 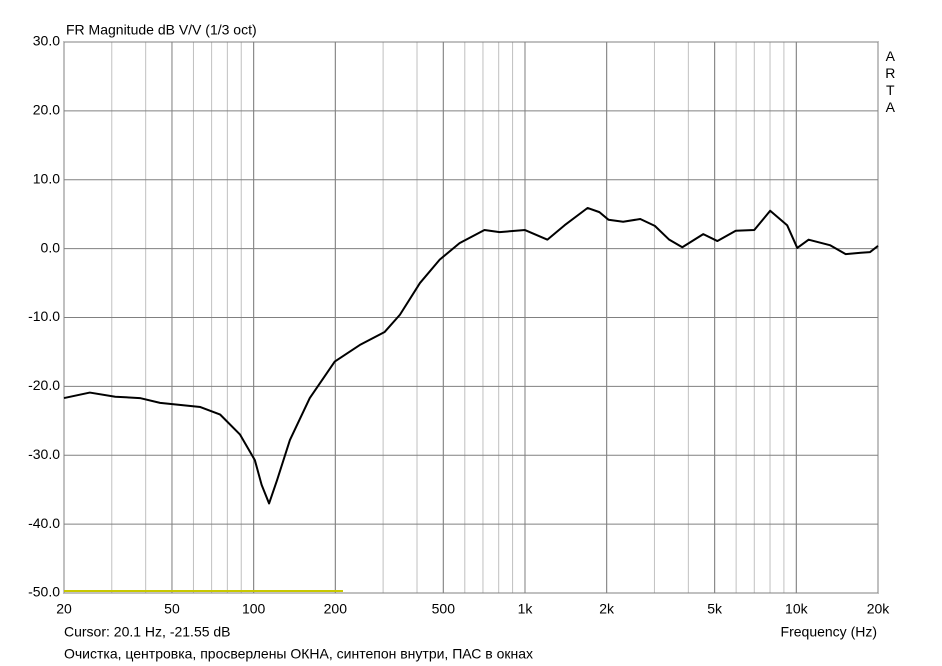 I want to click on x-tick-label: 20, so click(x=64, y=609).